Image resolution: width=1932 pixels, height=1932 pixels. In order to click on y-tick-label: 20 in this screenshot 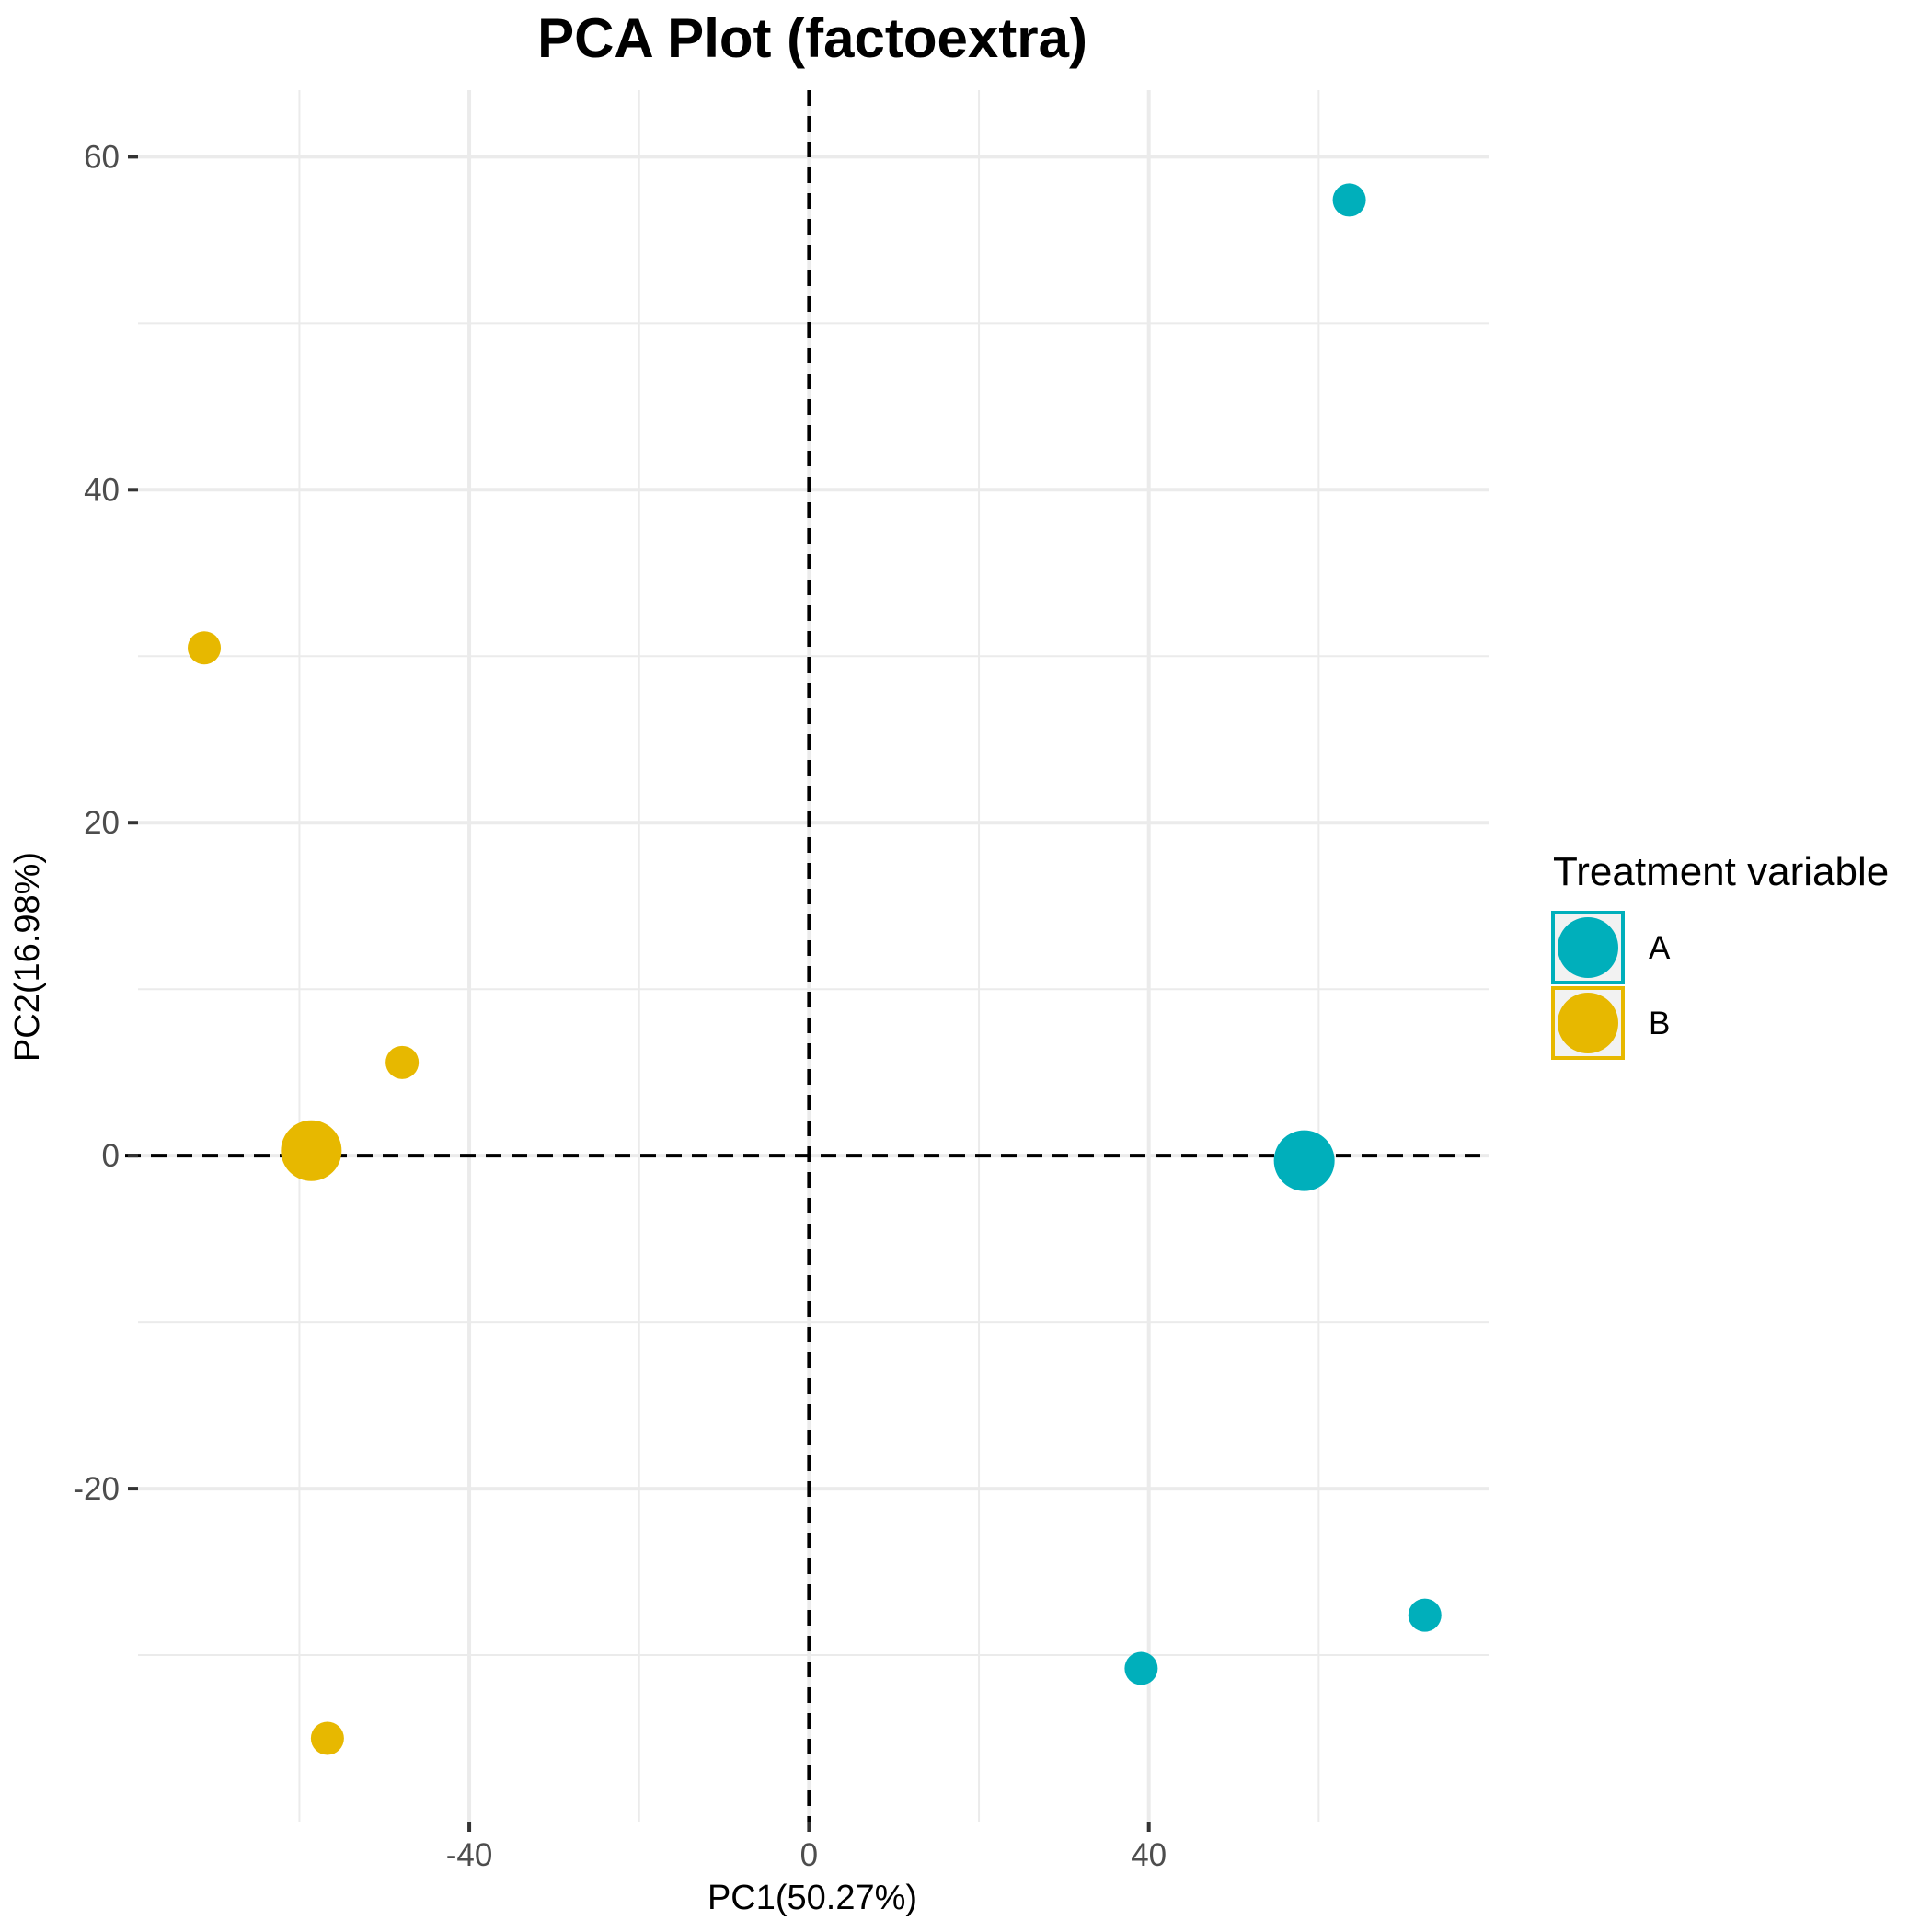, I will do `click(102, 823)`.